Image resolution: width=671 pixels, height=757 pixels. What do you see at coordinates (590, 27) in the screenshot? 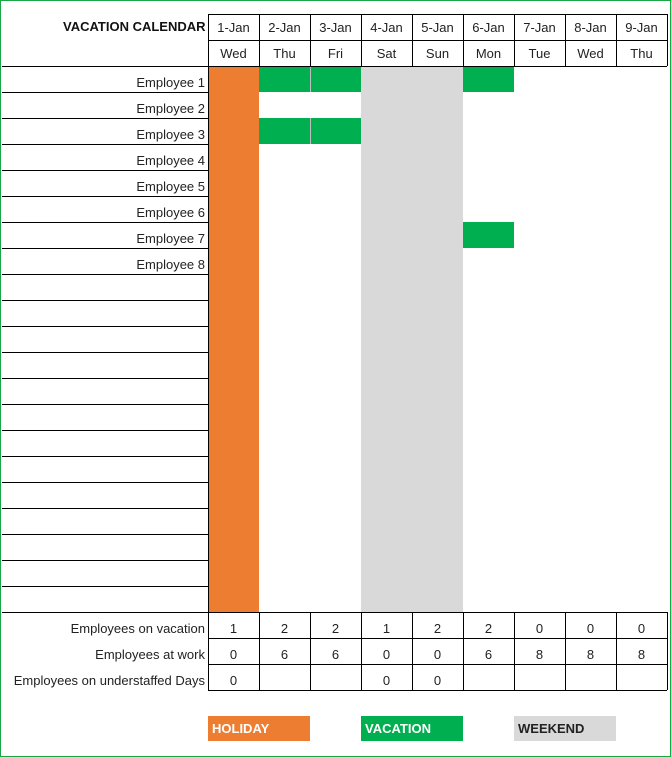
I see `date-header: 8-Jan` at bounding box center [590, 27].